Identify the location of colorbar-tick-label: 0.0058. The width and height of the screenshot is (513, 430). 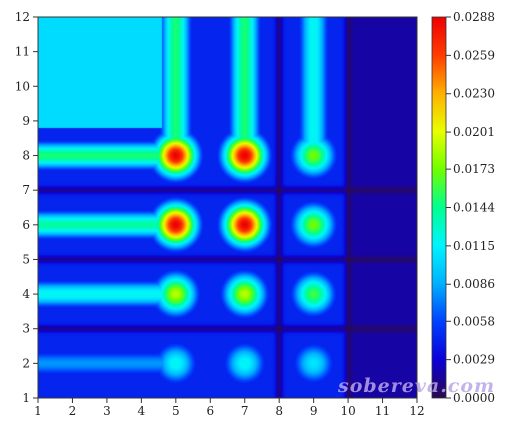
(474, 321).